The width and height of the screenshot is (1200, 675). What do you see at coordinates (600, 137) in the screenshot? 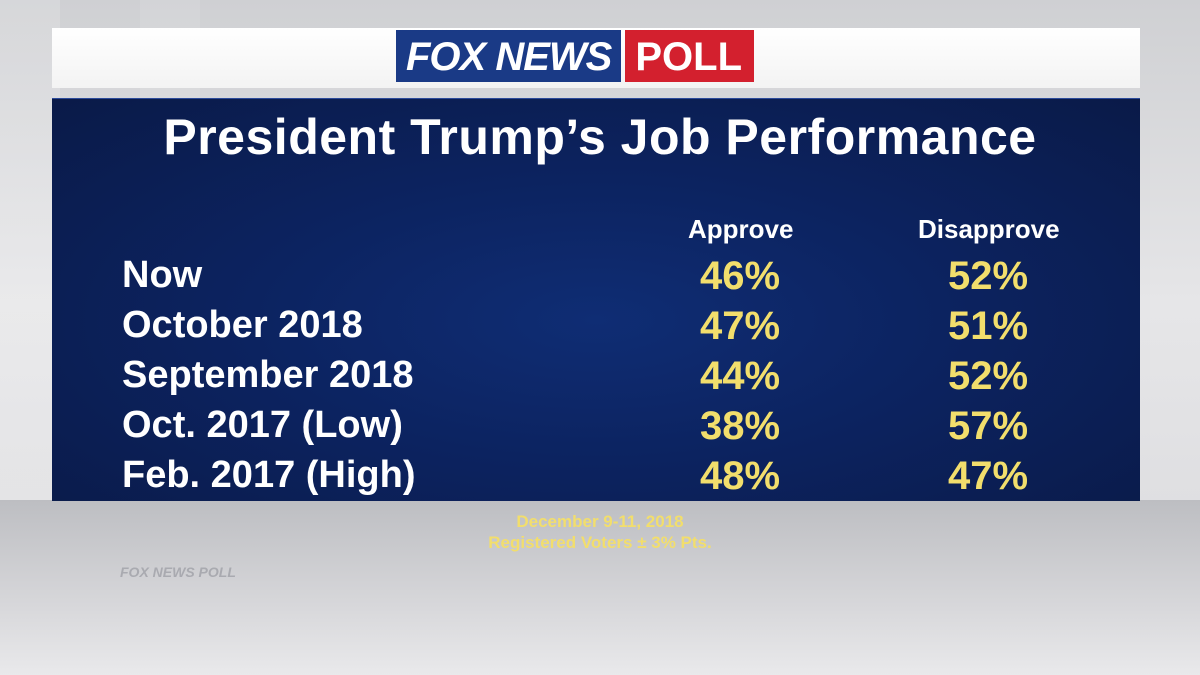
I see `chart-title: President Trump’s Job Performance` at bounding box center [600, 137].